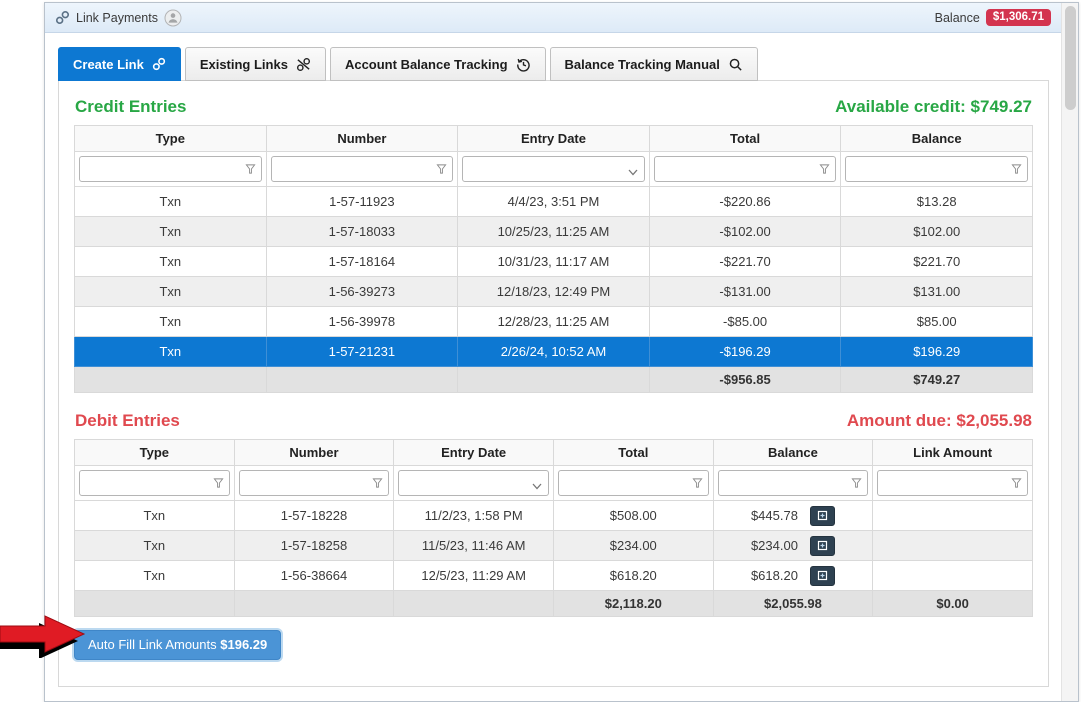  I want to click on table-cell: 12/28/23, 11:25 AM, so click(553, 321).